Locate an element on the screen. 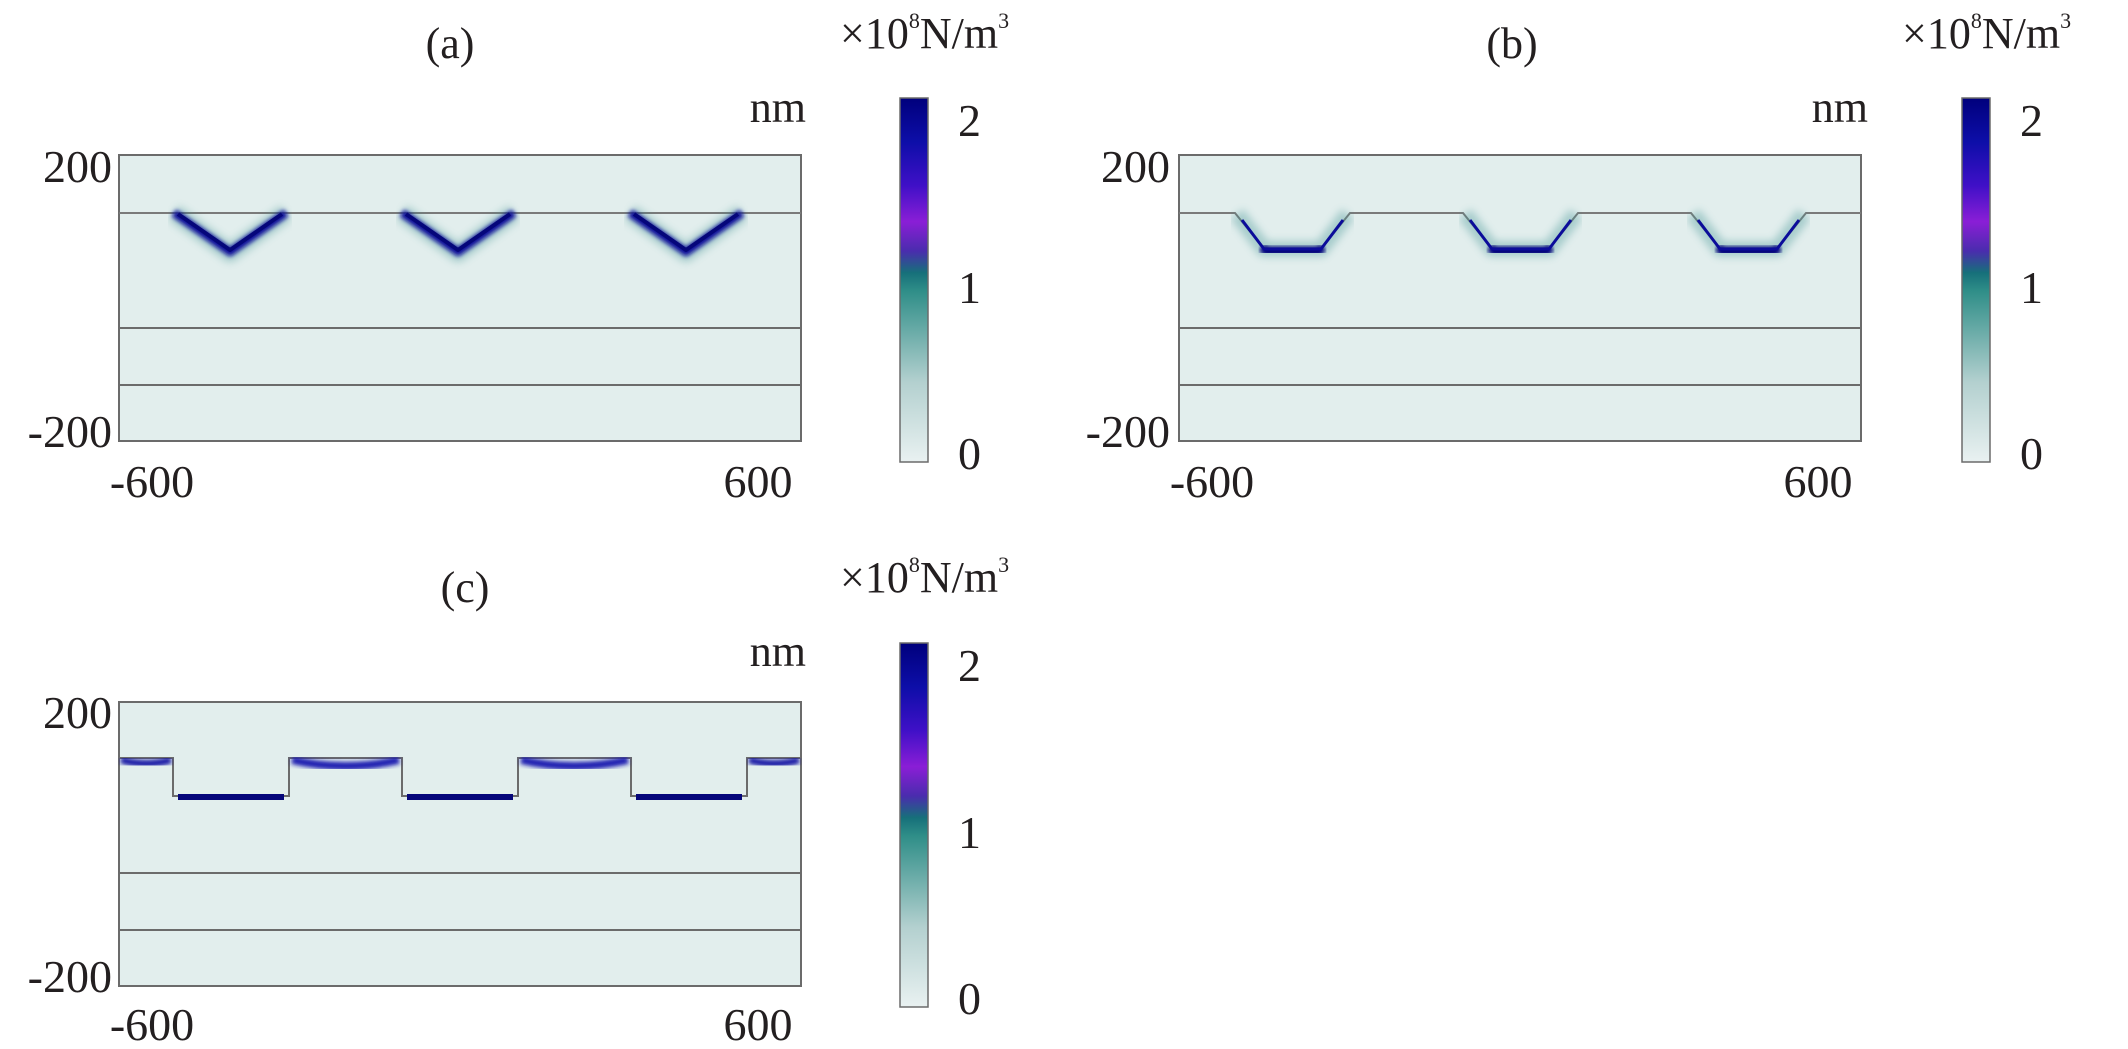  panel-label: (b) is located at coordinates (1511, 43).